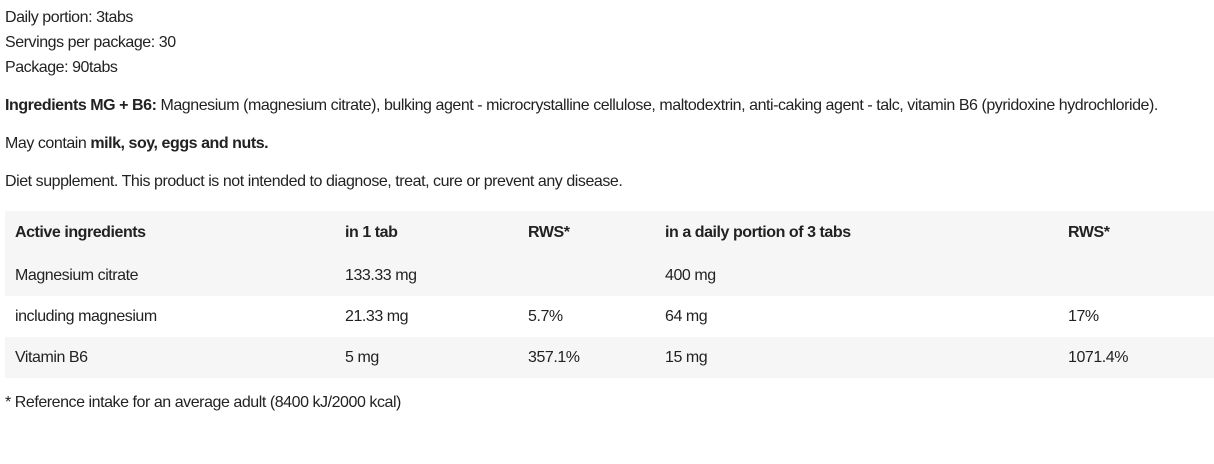 This screenshot has width=1214, height=464. What do you see at coordinates (381, 275) in the screenshot?
I see `cell: 133.33 mg` at bounding box center [381, 275].